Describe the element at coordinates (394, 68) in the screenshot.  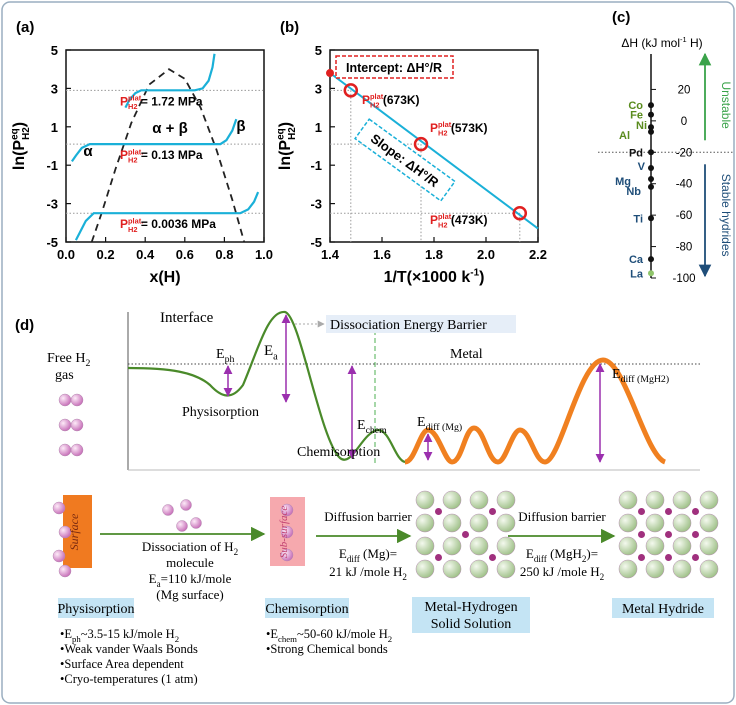
I see `intercept-label: Intercept: ΔH°/R` at that location.